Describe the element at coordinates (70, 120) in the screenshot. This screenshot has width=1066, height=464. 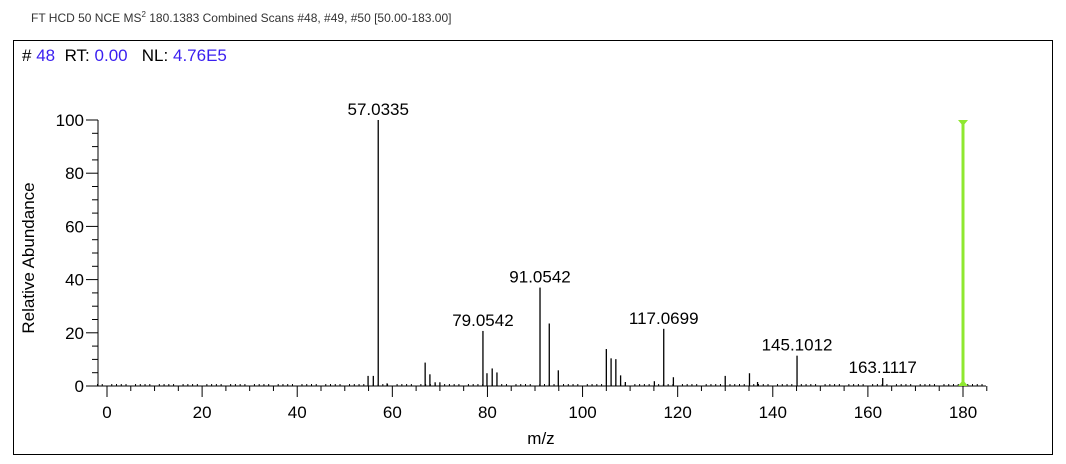
I see `y-tick-label: 100` at that location.